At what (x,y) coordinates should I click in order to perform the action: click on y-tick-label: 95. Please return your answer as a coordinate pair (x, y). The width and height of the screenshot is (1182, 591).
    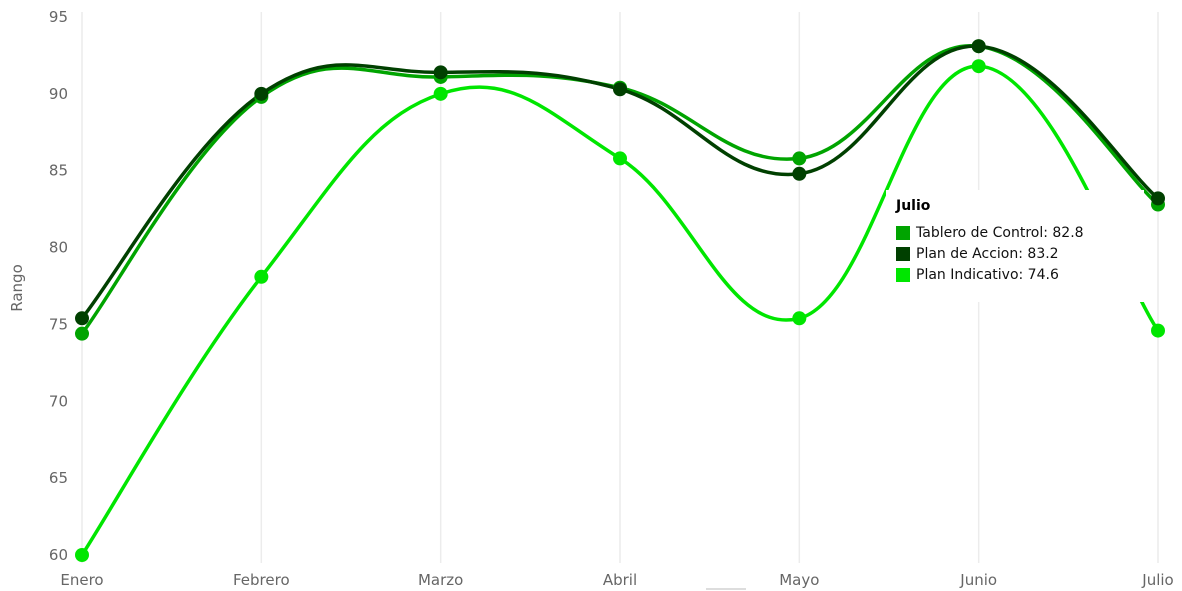
    Looking at the image, I should click on (58, 17).